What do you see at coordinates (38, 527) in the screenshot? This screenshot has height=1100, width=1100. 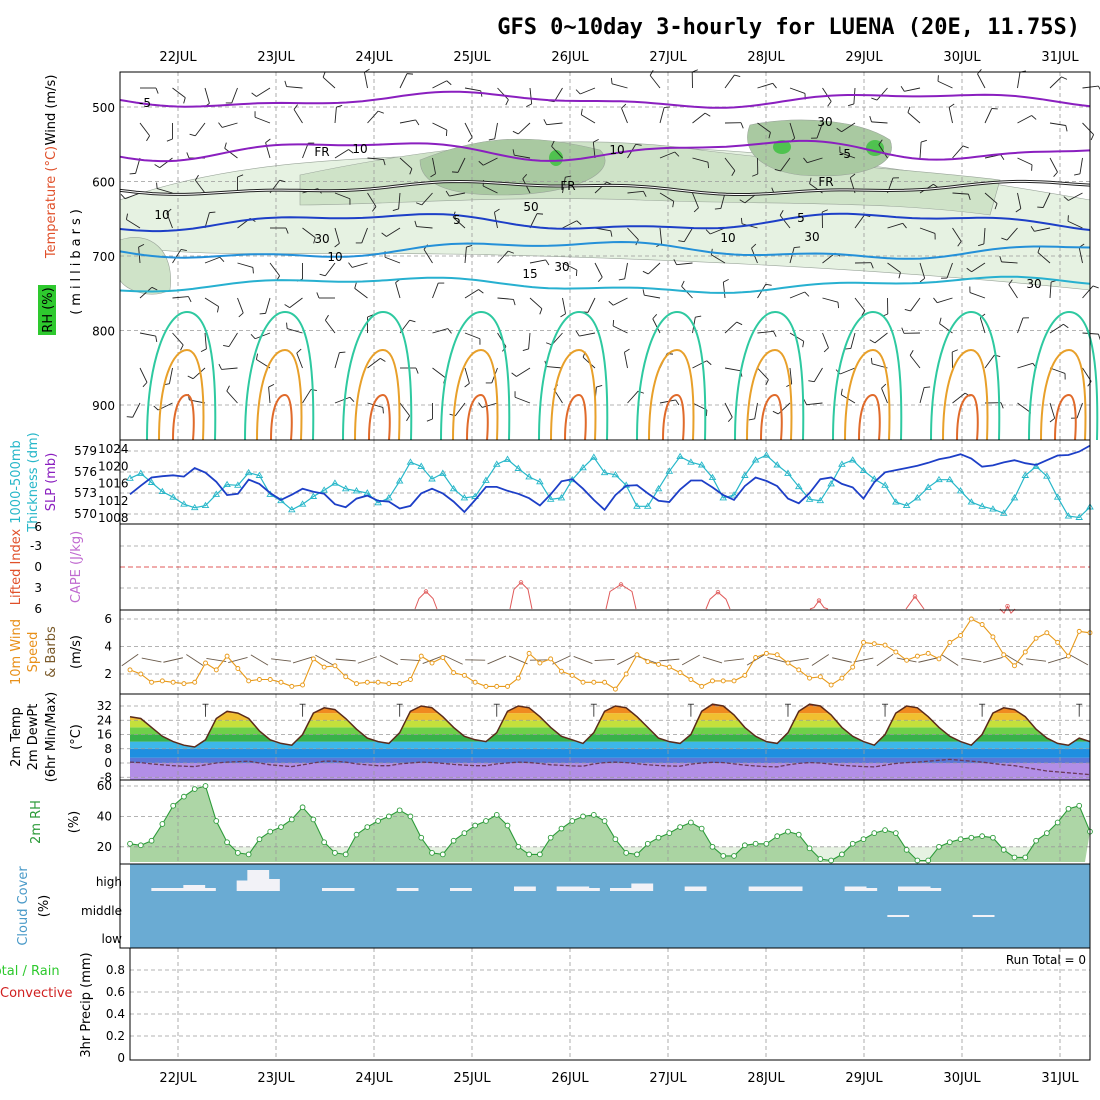 I see `li-top-tick: 6` at bounding box center [38, 527].